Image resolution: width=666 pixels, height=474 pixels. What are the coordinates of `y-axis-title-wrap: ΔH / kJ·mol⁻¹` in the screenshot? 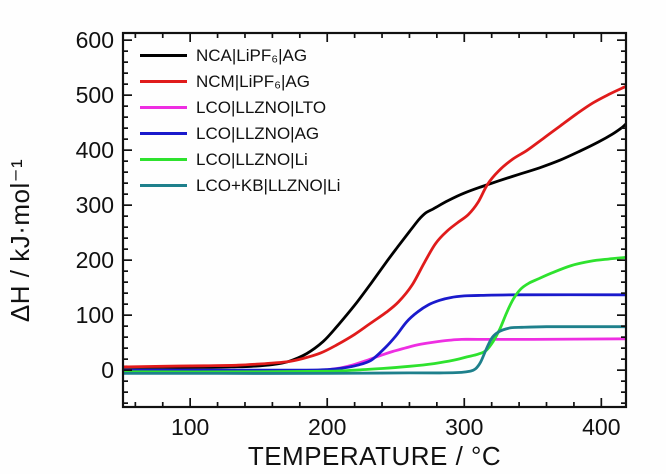 It's located at (21, 240).